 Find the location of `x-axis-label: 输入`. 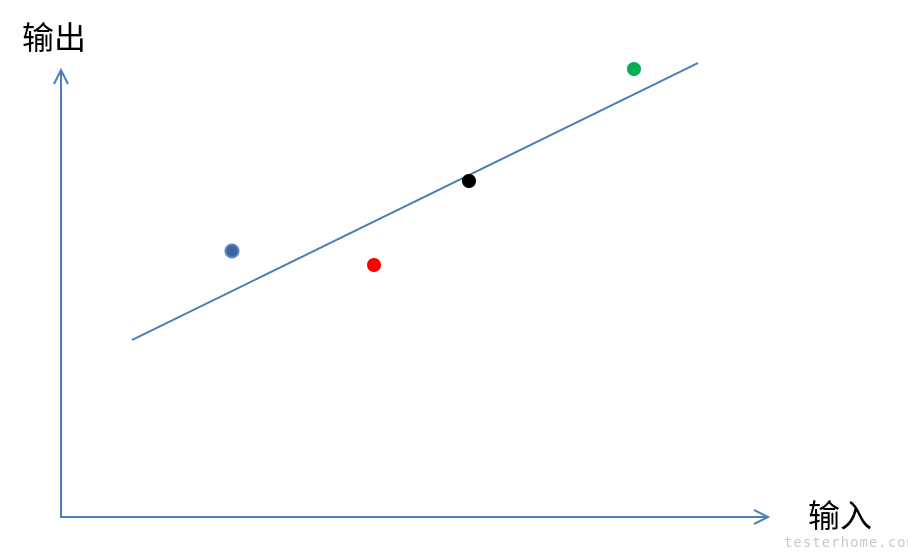

x-axis-label: 输入 is located at coordinates (840, 516).